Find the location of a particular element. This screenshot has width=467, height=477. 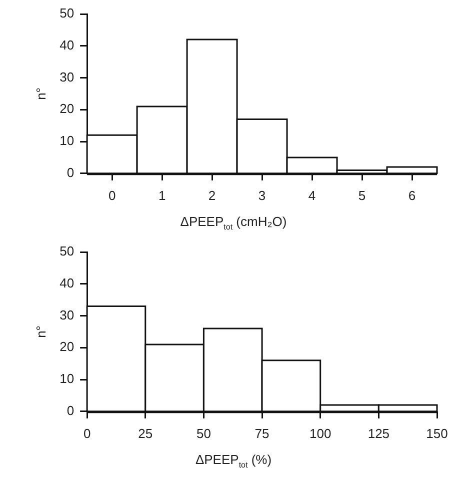

x-tick-label: 1 is located at coordinates (162, 195).